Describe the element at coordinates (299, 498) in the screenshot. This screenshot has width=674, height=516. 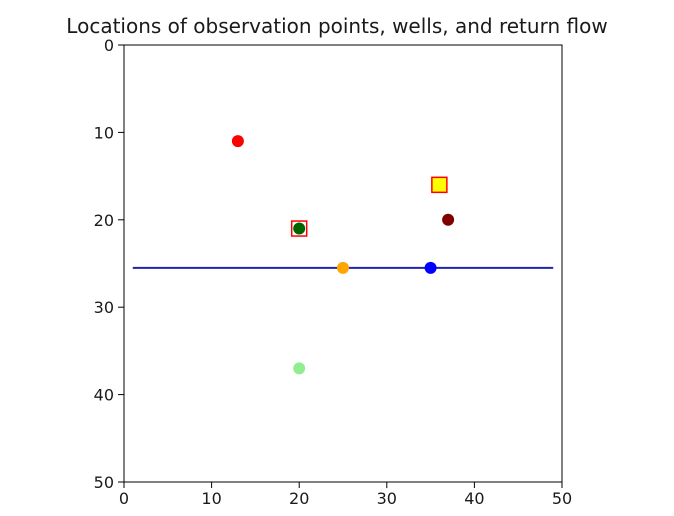
I see `x-tick-label: 20` at that location.